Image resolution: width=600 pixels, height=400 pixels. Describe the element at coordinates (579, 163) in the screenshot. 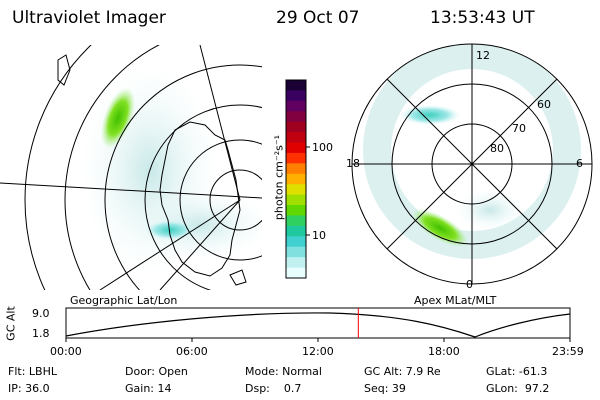

I see `mlt-label-6: 6` at that location.